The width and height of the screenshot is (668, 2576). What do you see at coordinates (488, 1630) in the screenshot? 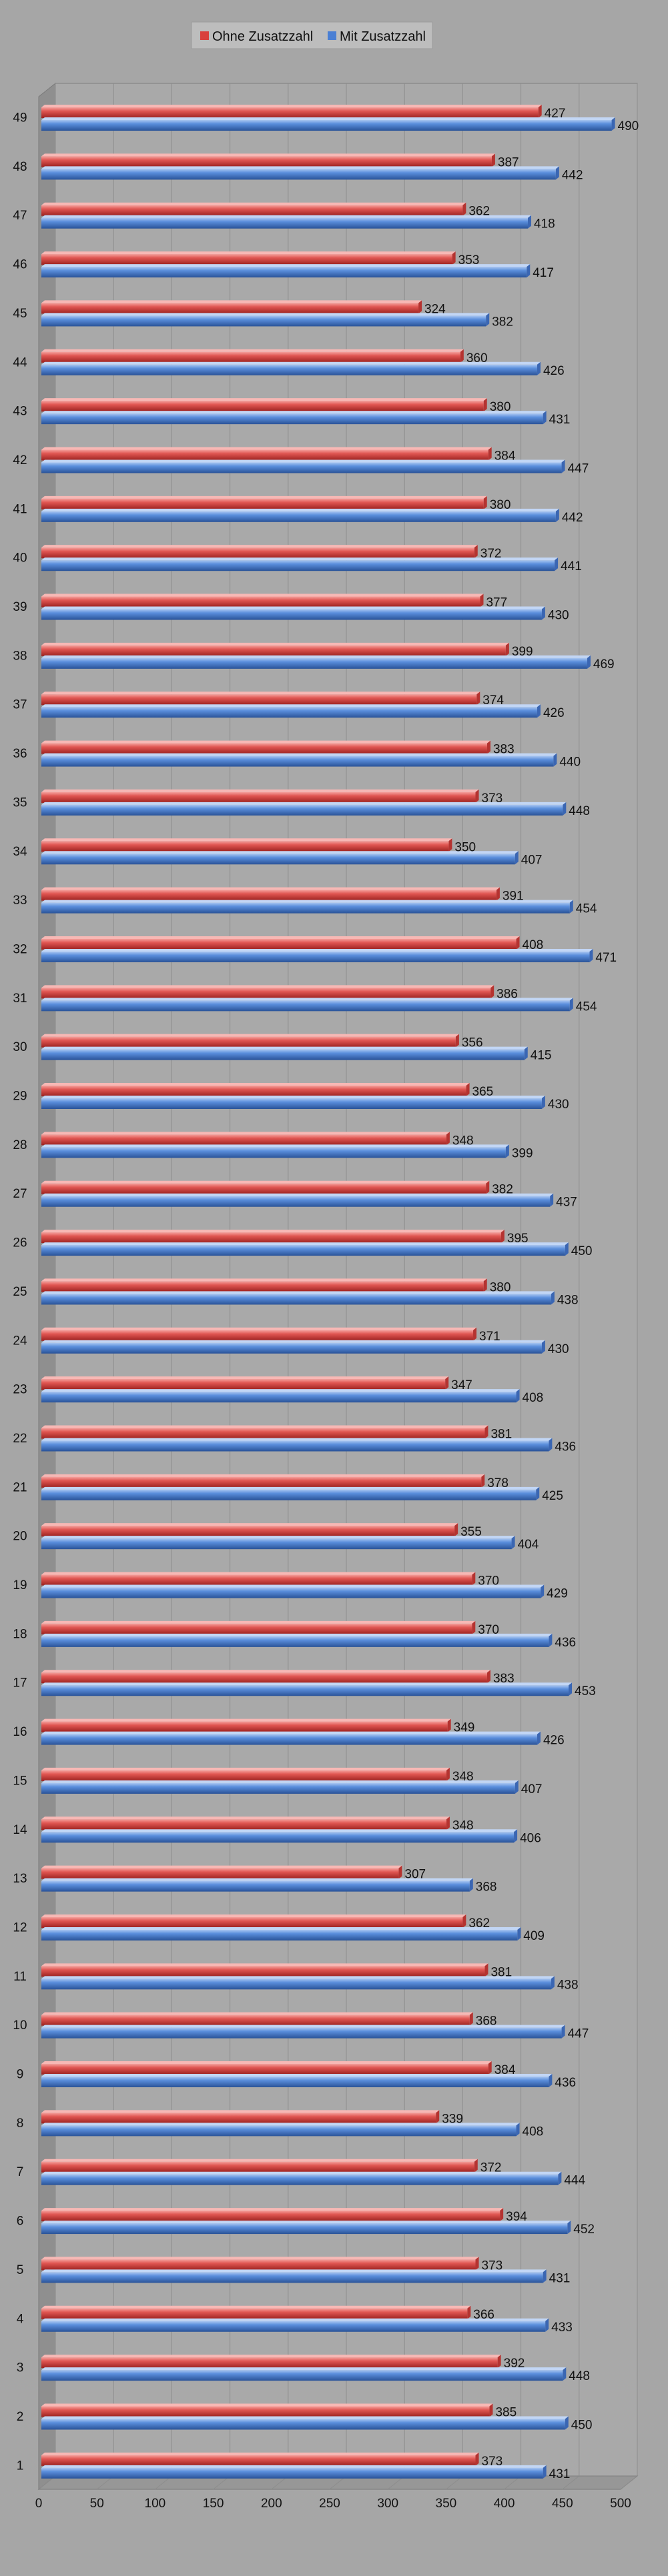
I see `data-label: 370` at bounding box center [488, 1630].